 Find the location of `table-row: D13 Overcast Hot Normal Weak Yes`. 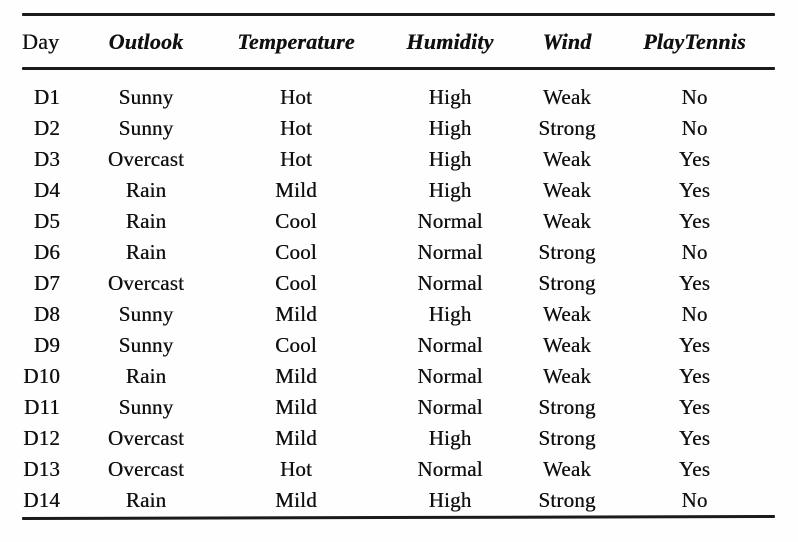

table-row: D13 Overcast Hot Normal Weak Yes is located at coordinates (398, 469).